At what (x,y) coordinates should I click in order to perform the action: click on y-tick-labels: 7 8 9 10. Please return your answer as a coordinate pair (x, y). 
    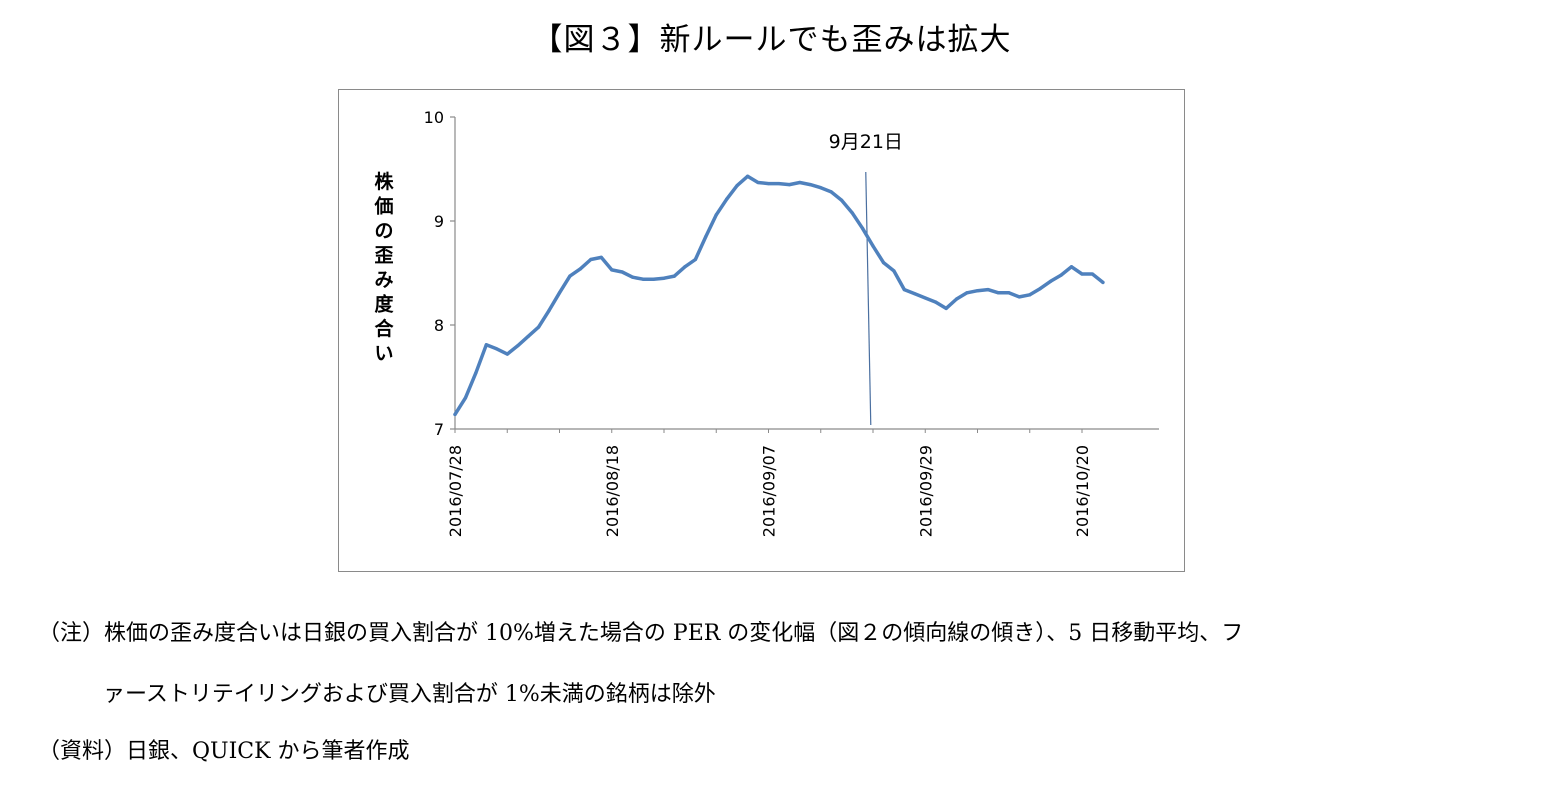
    Looking at the image, I should click on (434, 273).